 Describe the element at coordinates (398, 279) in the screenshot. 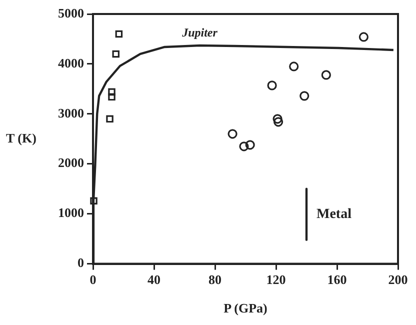

I see `x-tick-label: 200` at that location.